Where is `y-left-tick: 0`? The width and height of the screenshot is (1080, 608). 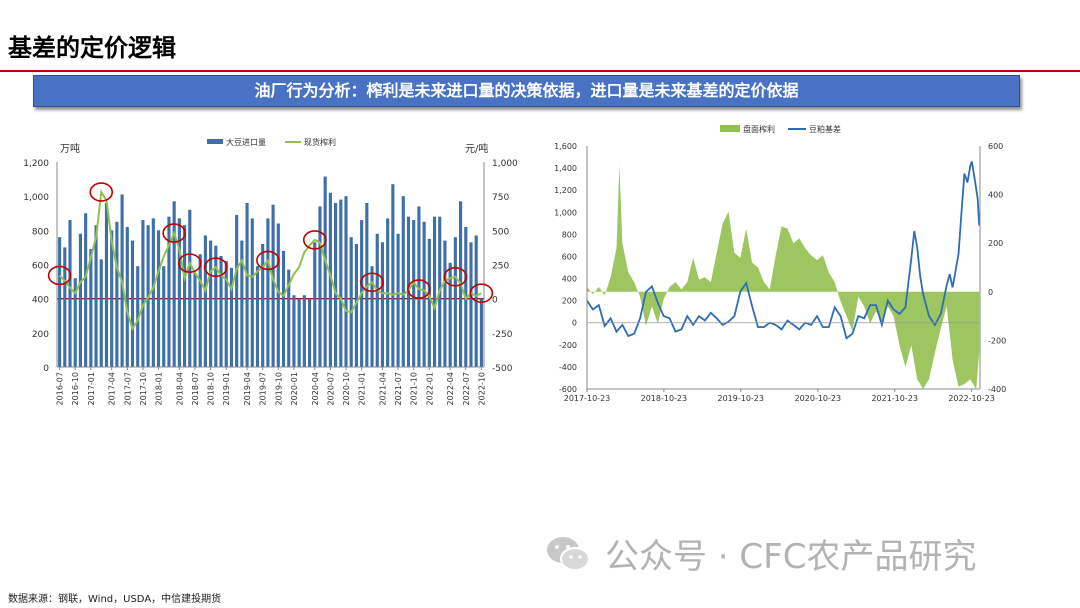
y-left-tick: 0 is located at coordinates (46, 369).